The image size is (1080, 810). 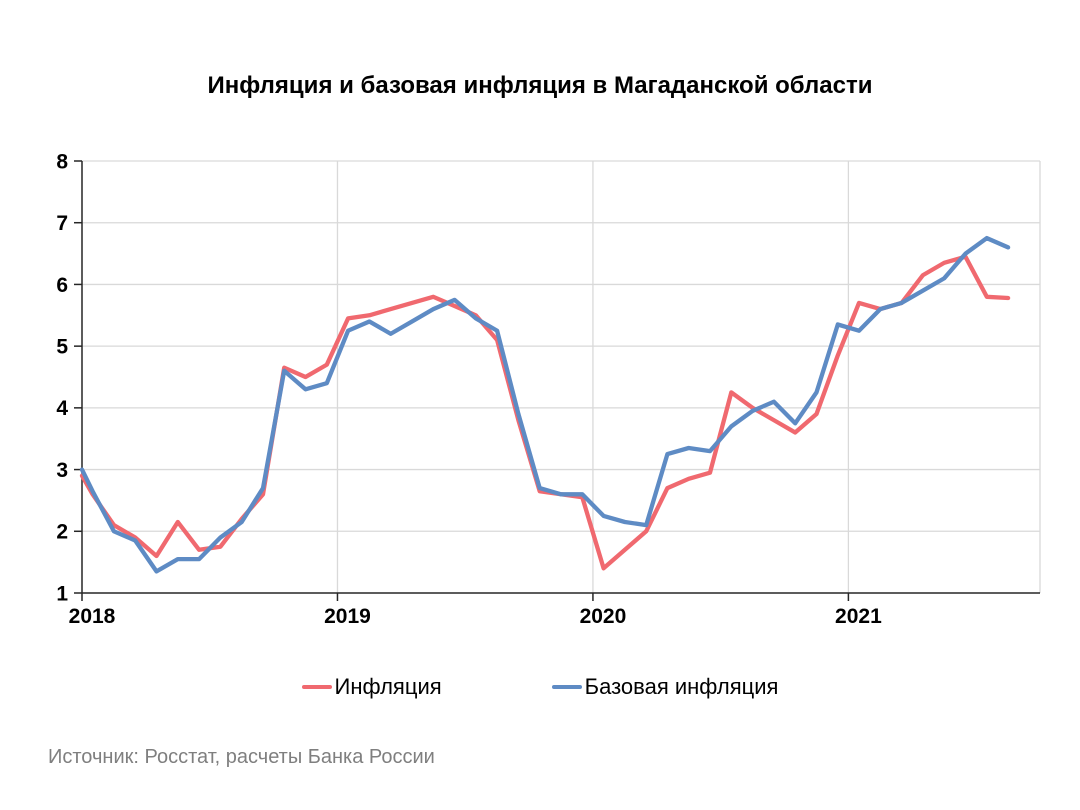 I want to click on y-tick-label: 1, so click(x=62, y=593).